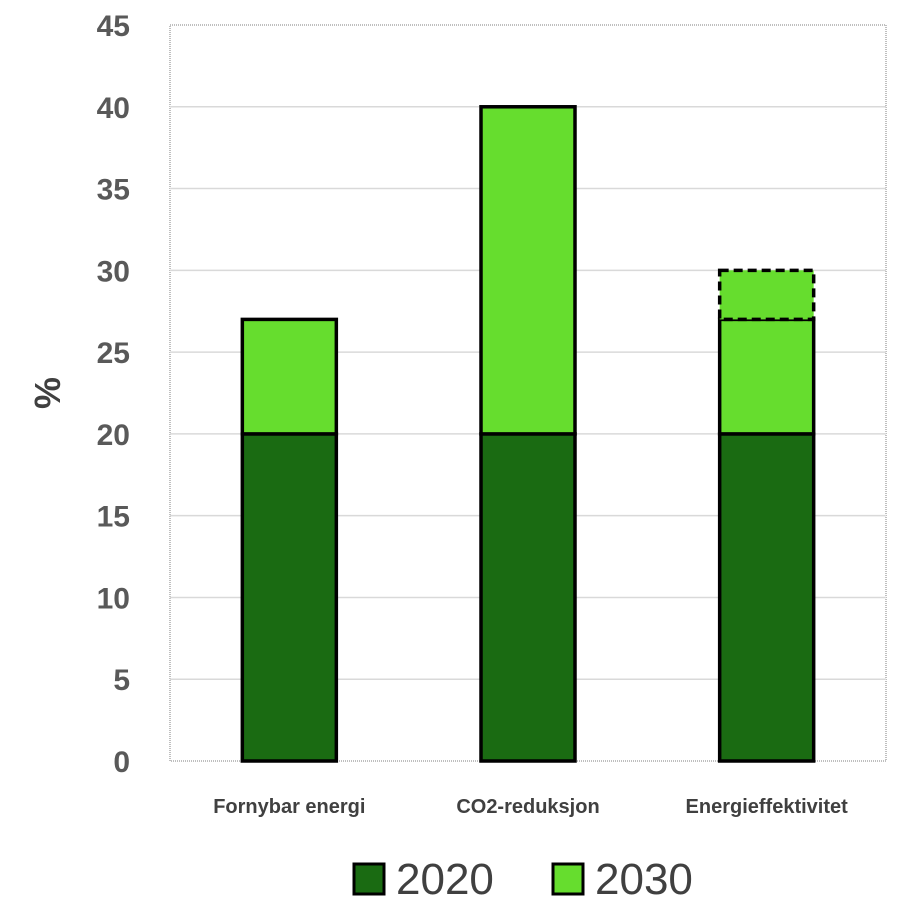  Describe the element at coordinates (766, 295) in the screenshot. I see `bar-segment-extra-dashed` at that location.